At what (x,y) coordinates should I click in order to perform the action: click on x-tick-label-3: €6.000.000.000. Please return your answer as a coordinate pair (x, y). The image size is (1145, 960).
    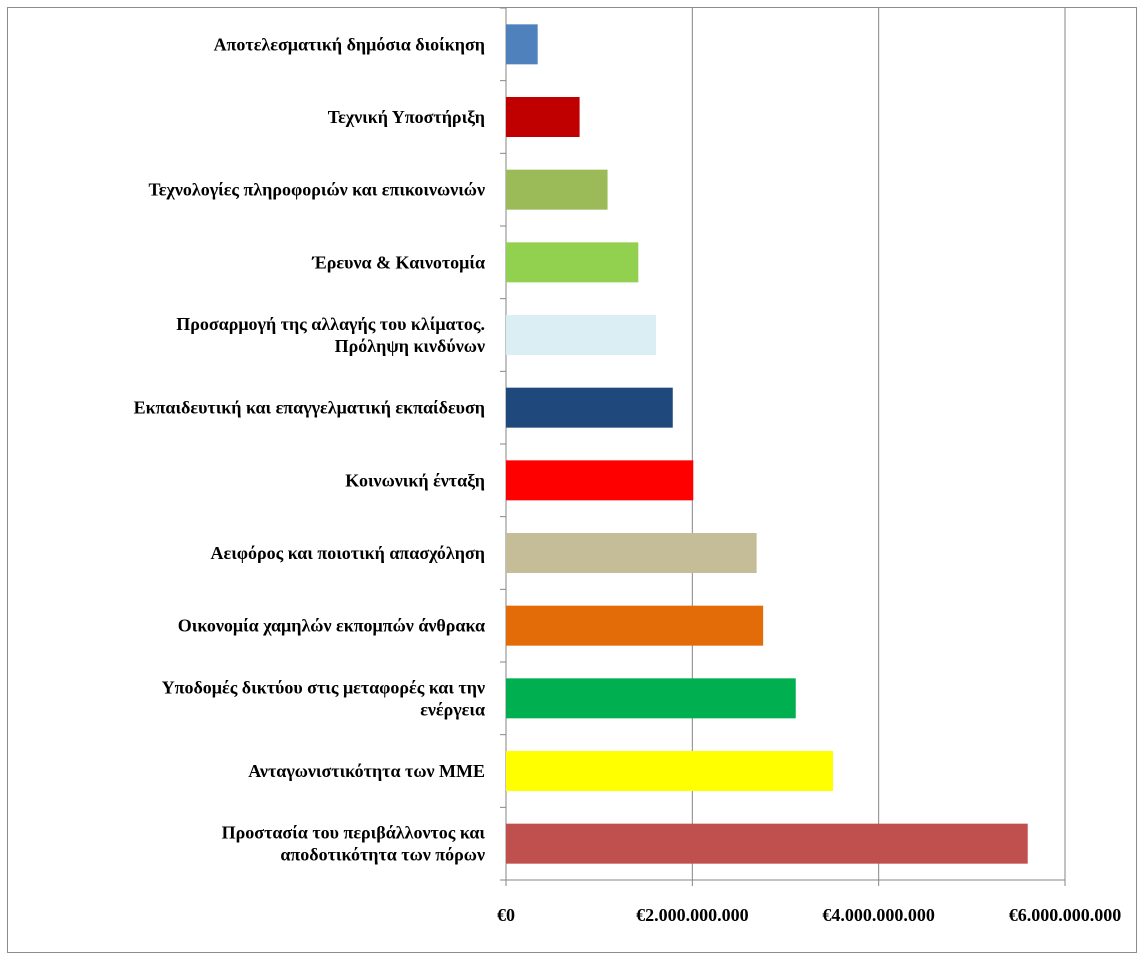
    Looking at the image, I should click on (1065, 915).